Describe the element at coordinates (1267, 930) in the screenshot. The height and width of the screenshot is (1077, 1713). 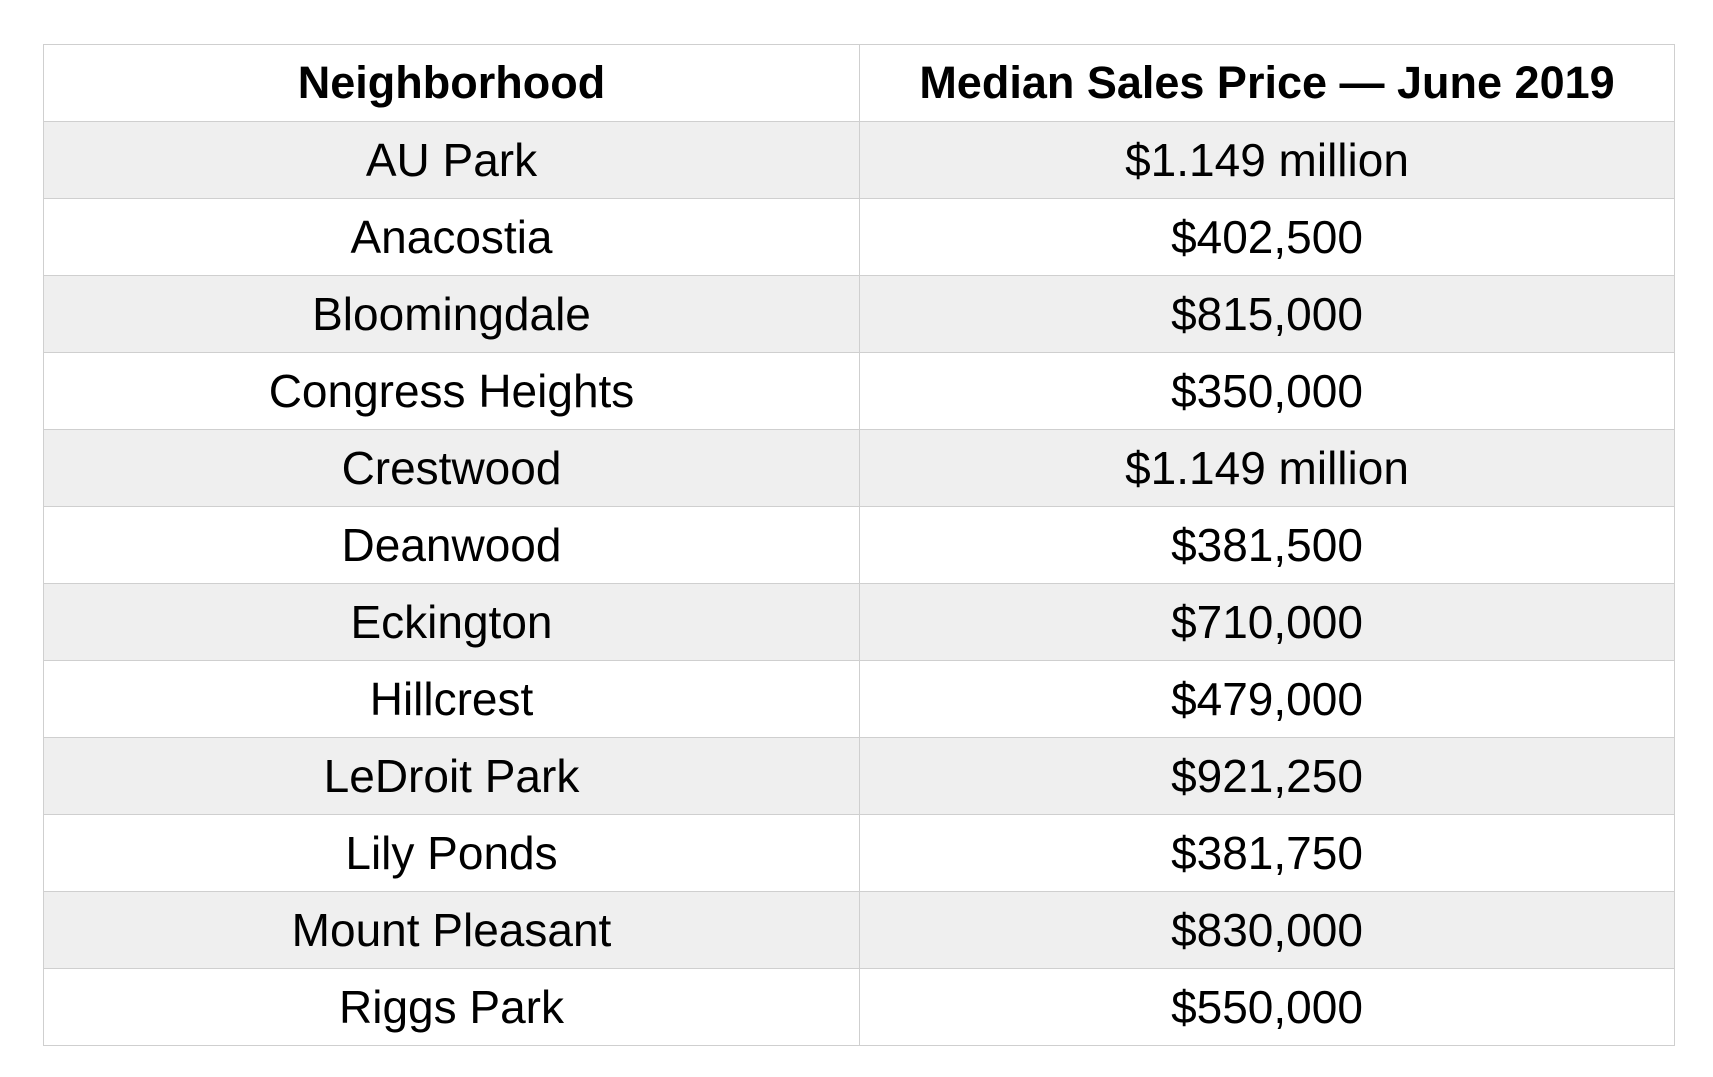
I see `price-cell: $830,000` at that location.